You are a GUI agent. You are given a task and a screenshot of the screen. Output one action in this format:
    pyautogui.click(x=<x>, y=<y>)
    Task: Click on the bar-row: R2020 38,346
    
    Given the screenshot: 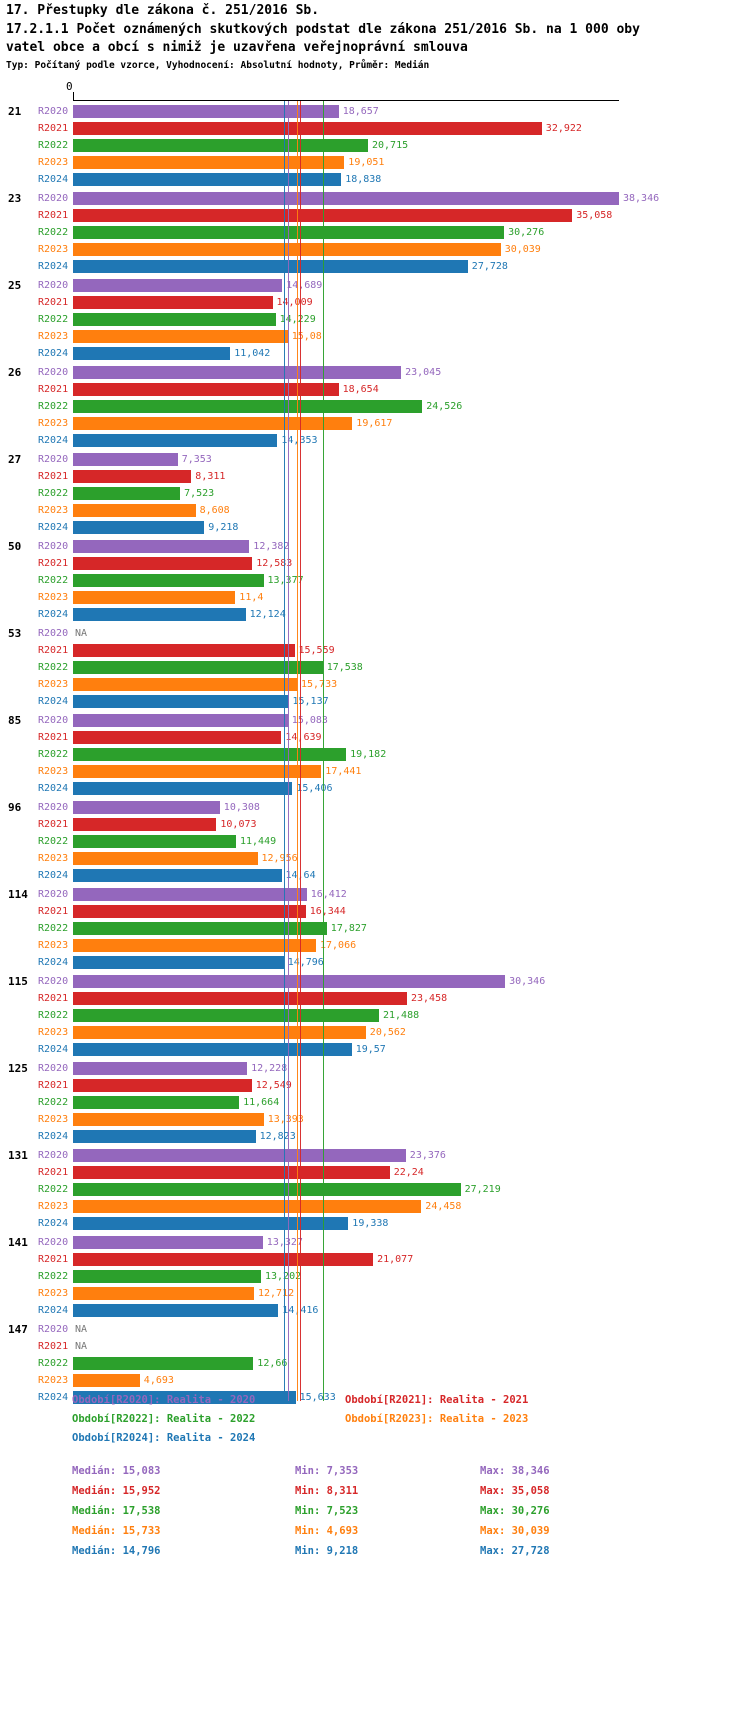 What is the action you would take?
    pyautogui.click(x=375, y=198)
    